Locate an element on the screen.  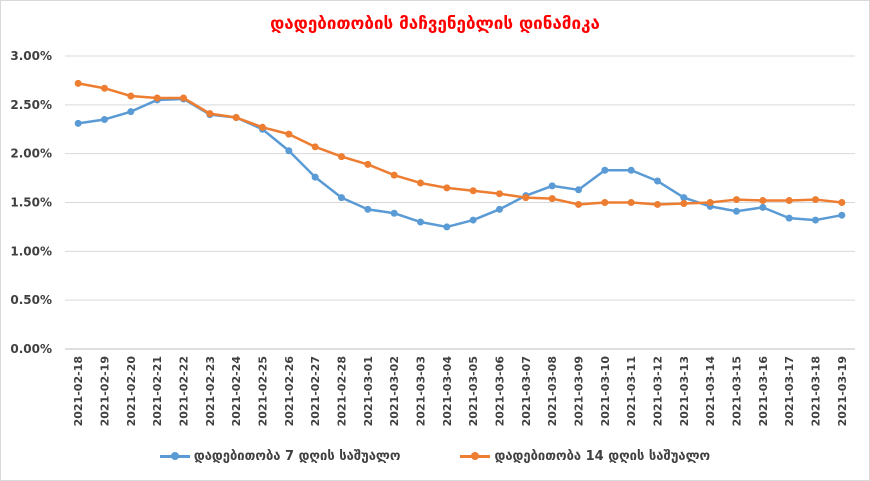
x-tick-label: 2021-03-08 is located at coordinates (552, 391).